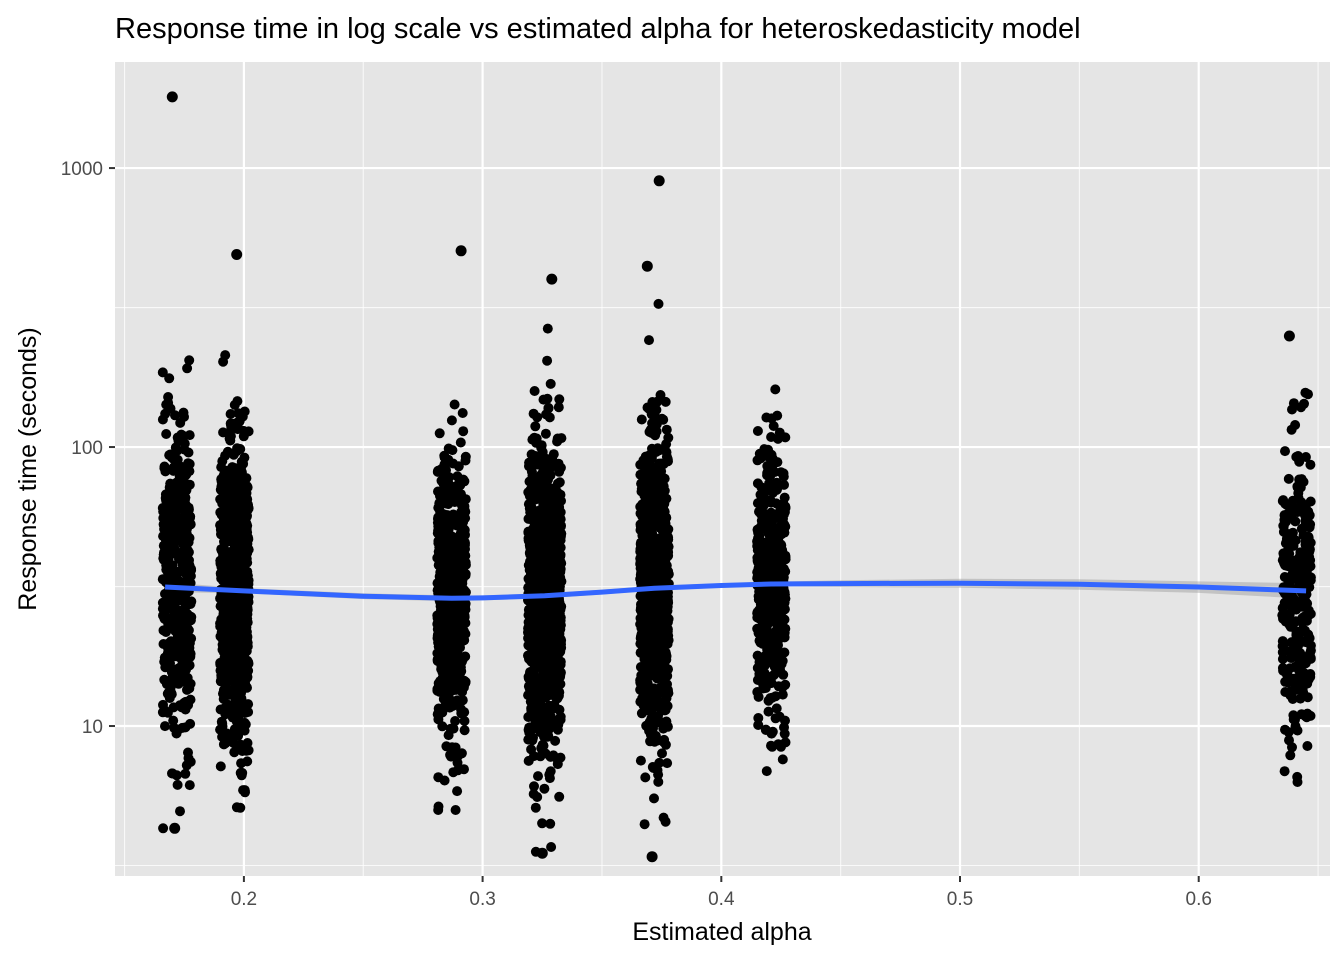 The image size is (1344, 960). I want to click on x-tick-label: 0.5, so click(960, 899).